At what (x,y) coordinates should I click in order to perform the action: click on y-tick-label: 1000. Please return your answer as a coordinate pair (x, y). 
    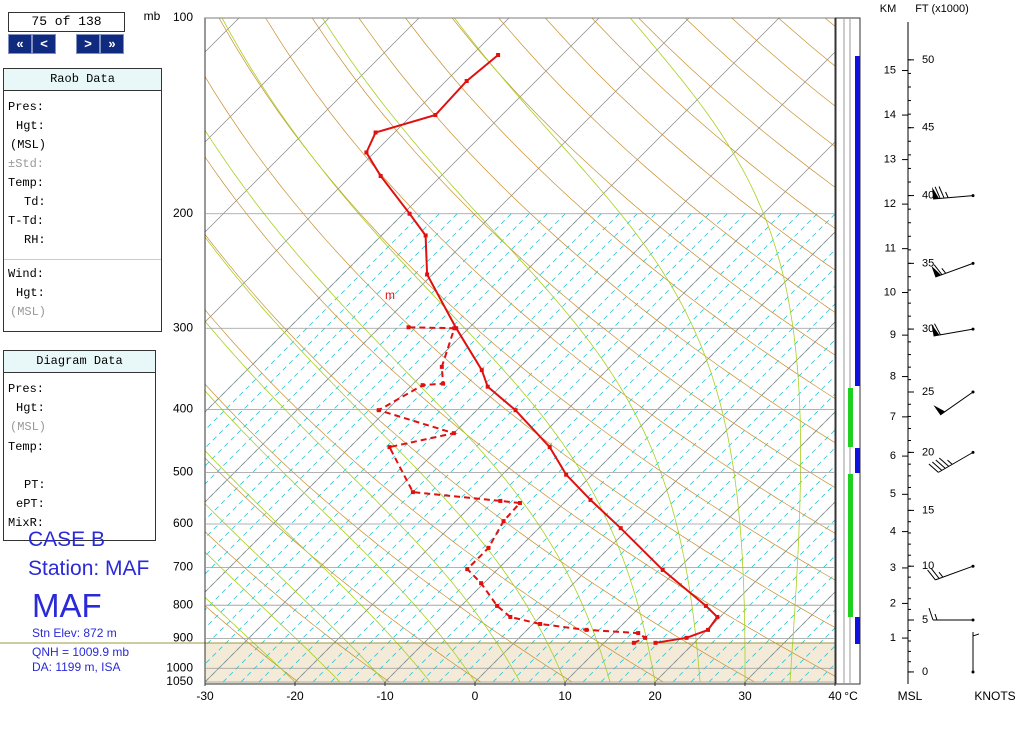
    Looking at the image, I should click on (179, 667).